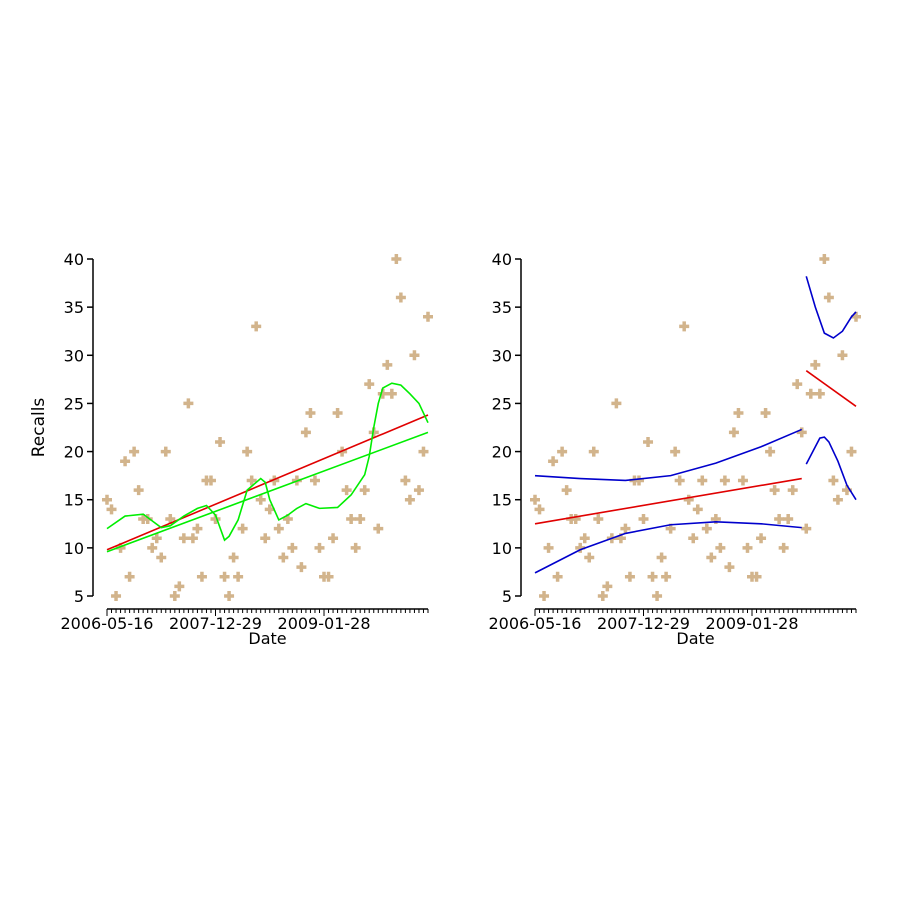  What do you see at coordinates (502, 452) in the screenshot?
I see `y-tick-label: 20` at bounding box center [502, 452].